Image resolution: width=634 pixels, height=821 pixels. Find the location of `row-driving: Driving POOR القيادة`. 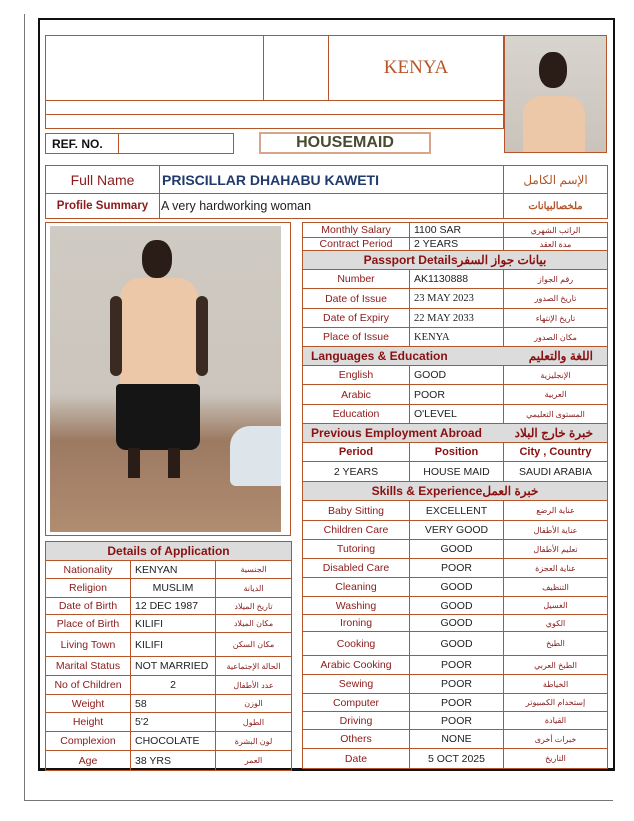

row-driving: Driving POOR القيادة is located at coordinates (455, 720).